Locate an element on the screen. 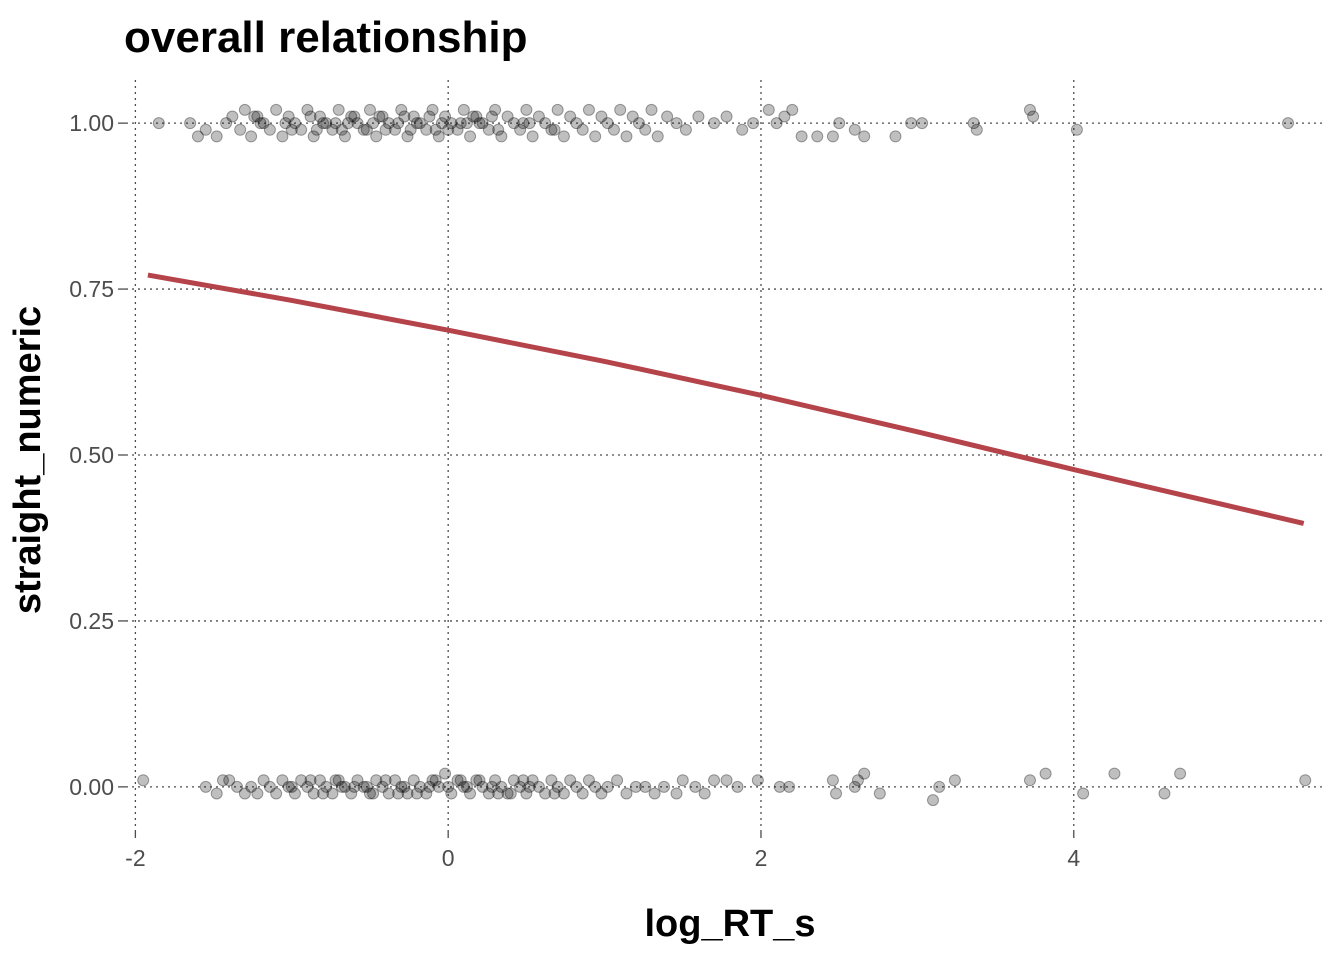  y-tick-label: 0.50 is located at coordinates (91, 455).